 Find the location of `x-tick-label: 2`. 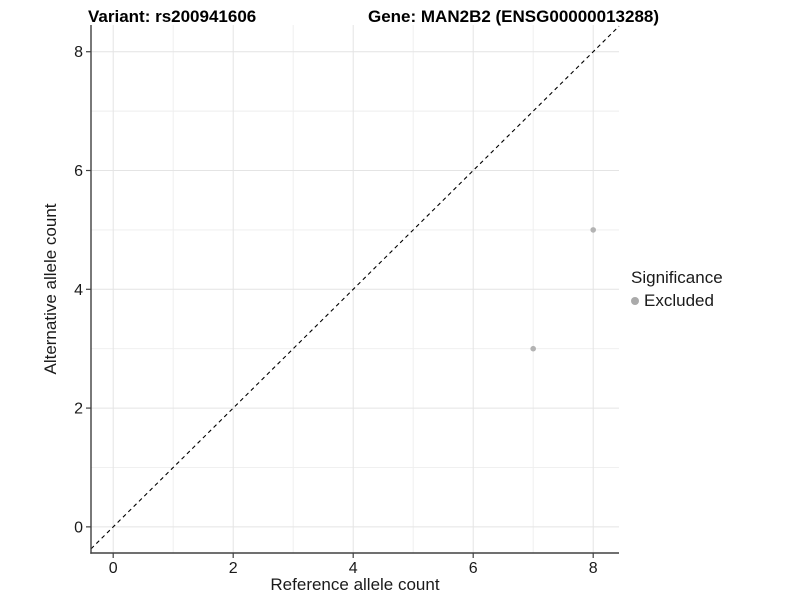

x-tick-label: 2 is located at coordinates (233, 568).